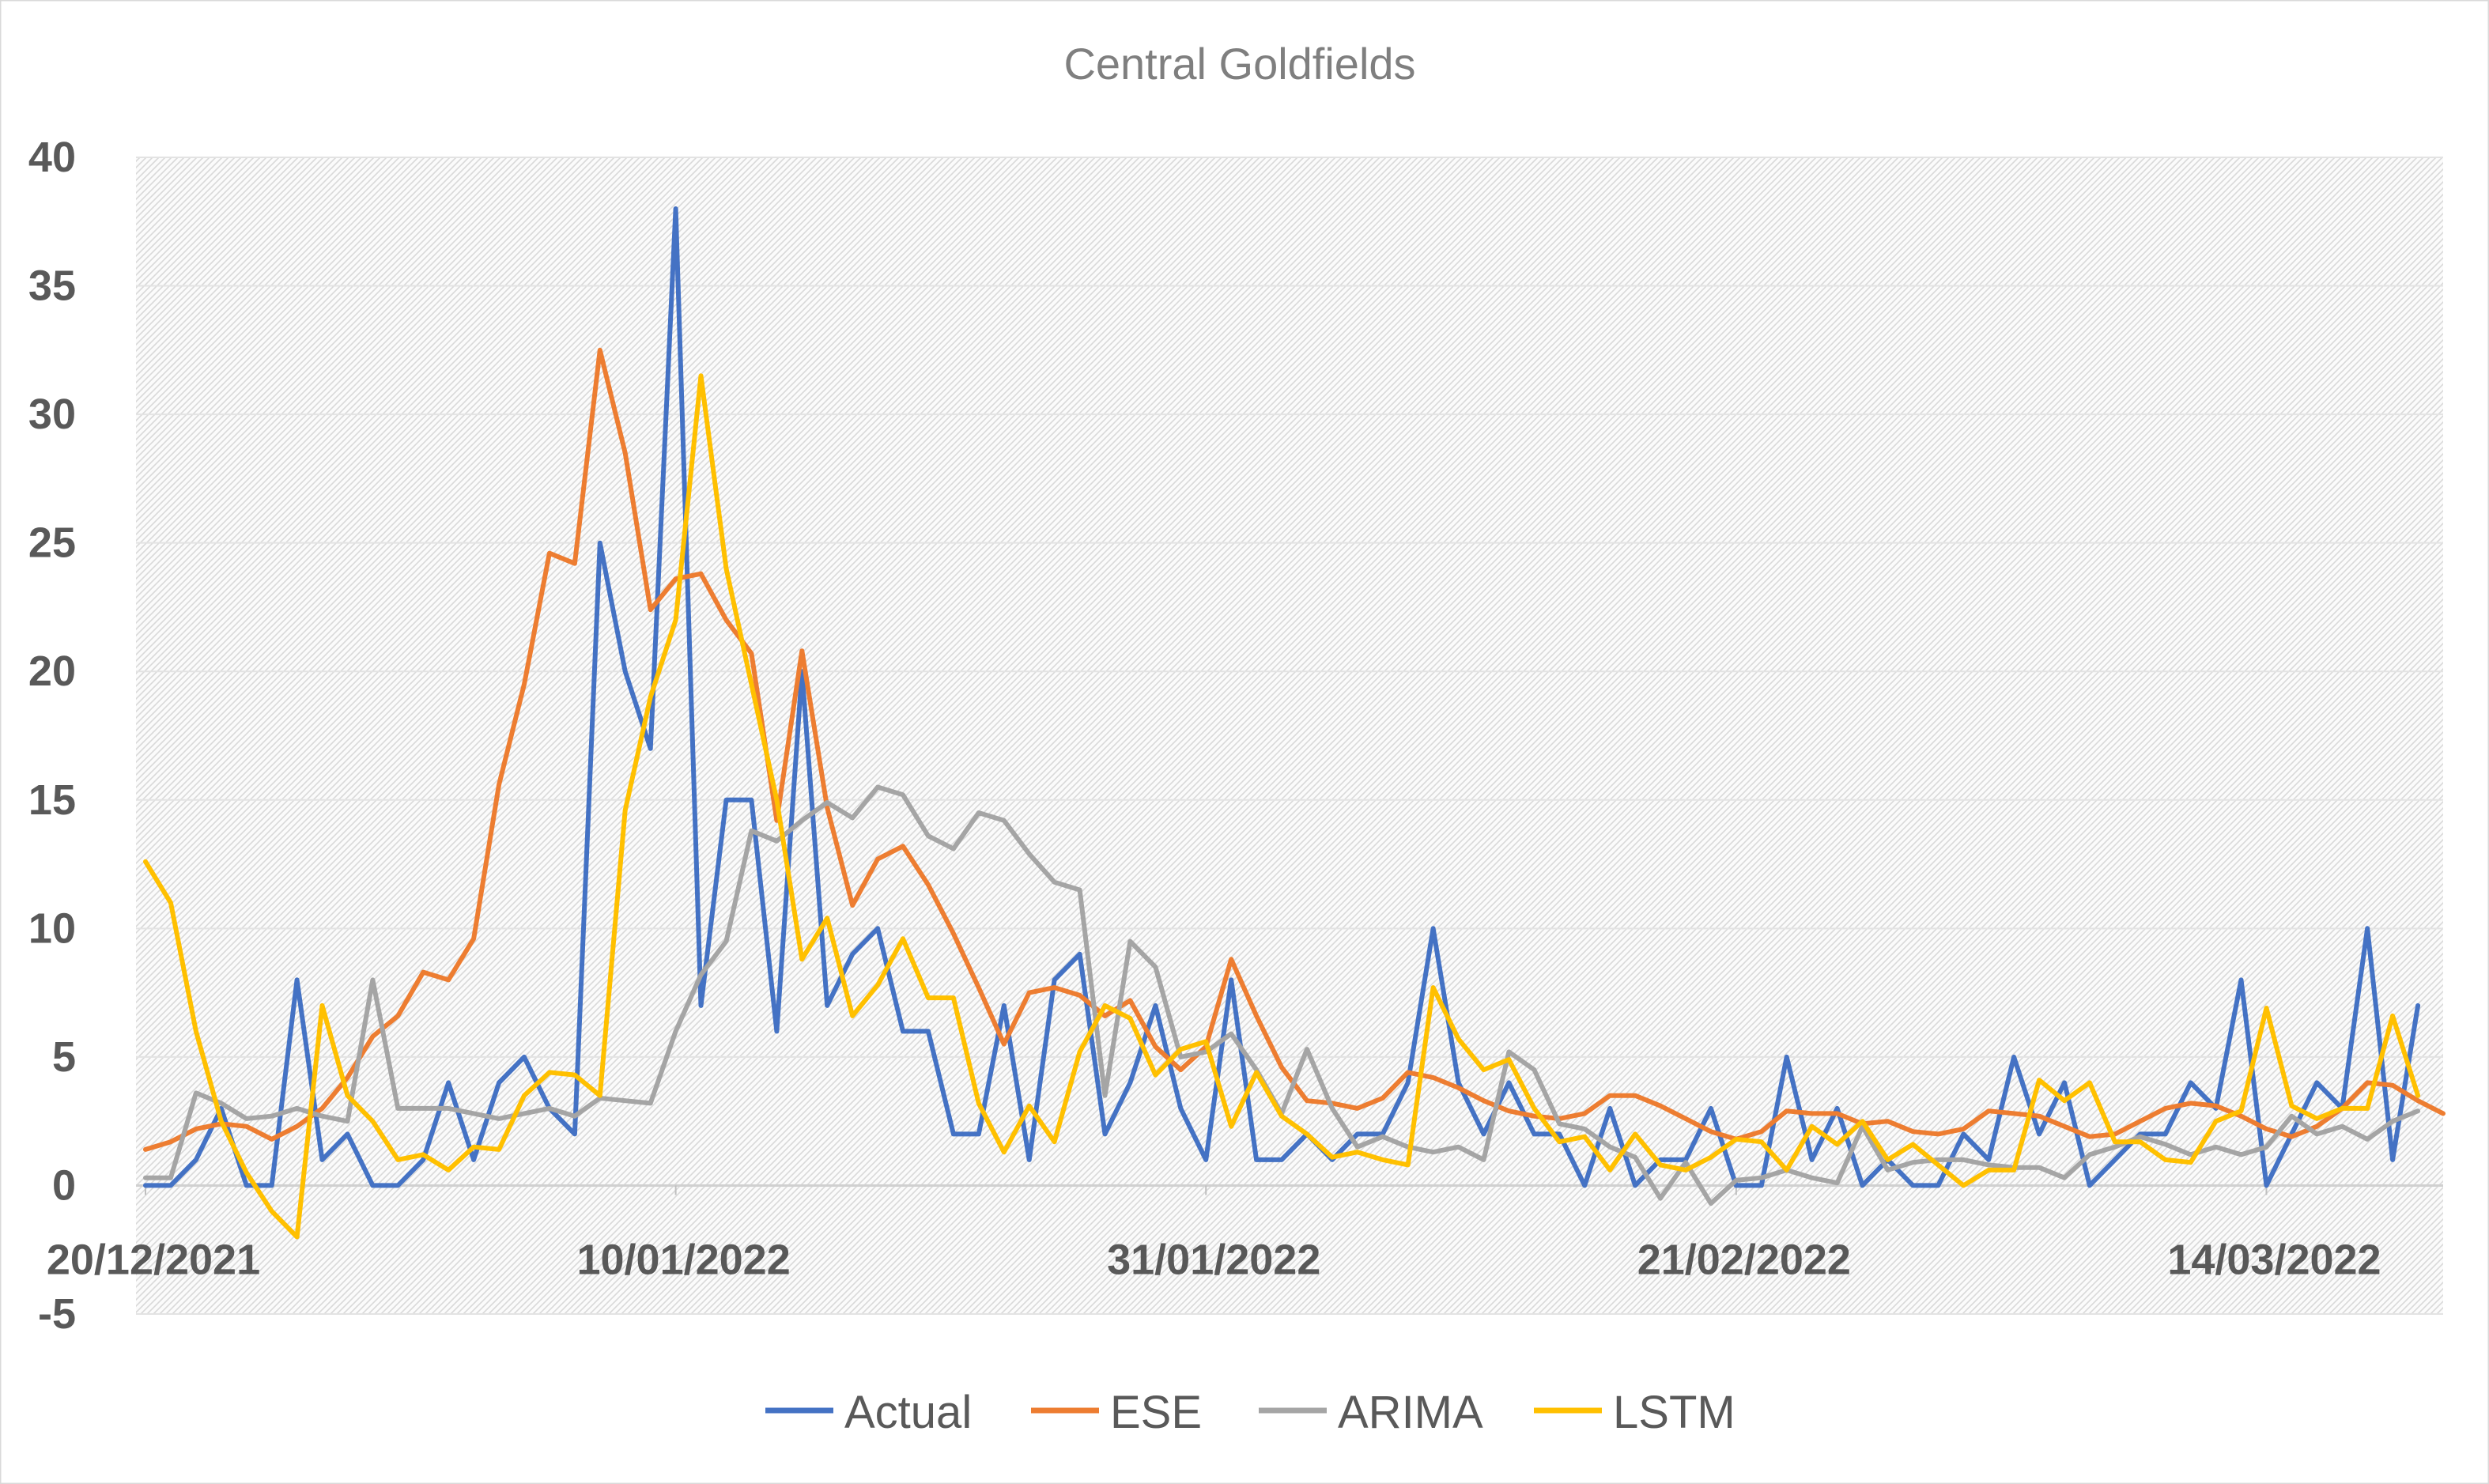  Describe the element at coordinates (64, 1057) in the screenshot. I see `y-tick-label: 5` at that location.